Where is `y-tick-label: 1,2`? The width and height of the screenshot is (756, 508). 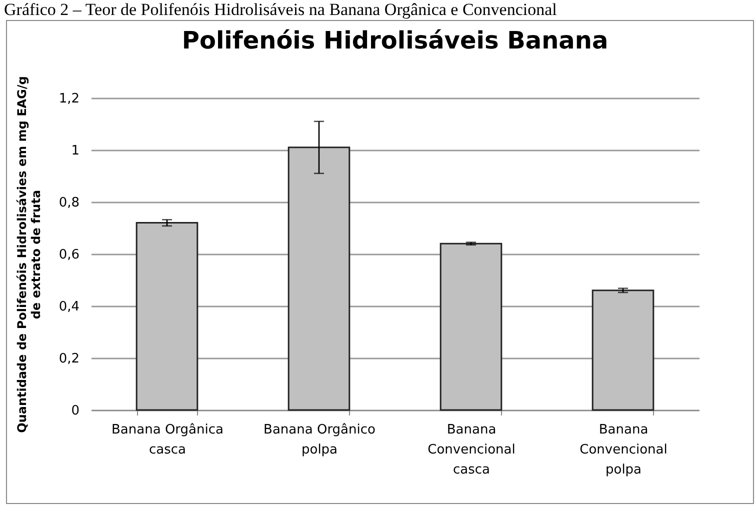 y-tick-label: 1,2 is located at coordinates (69, 99).